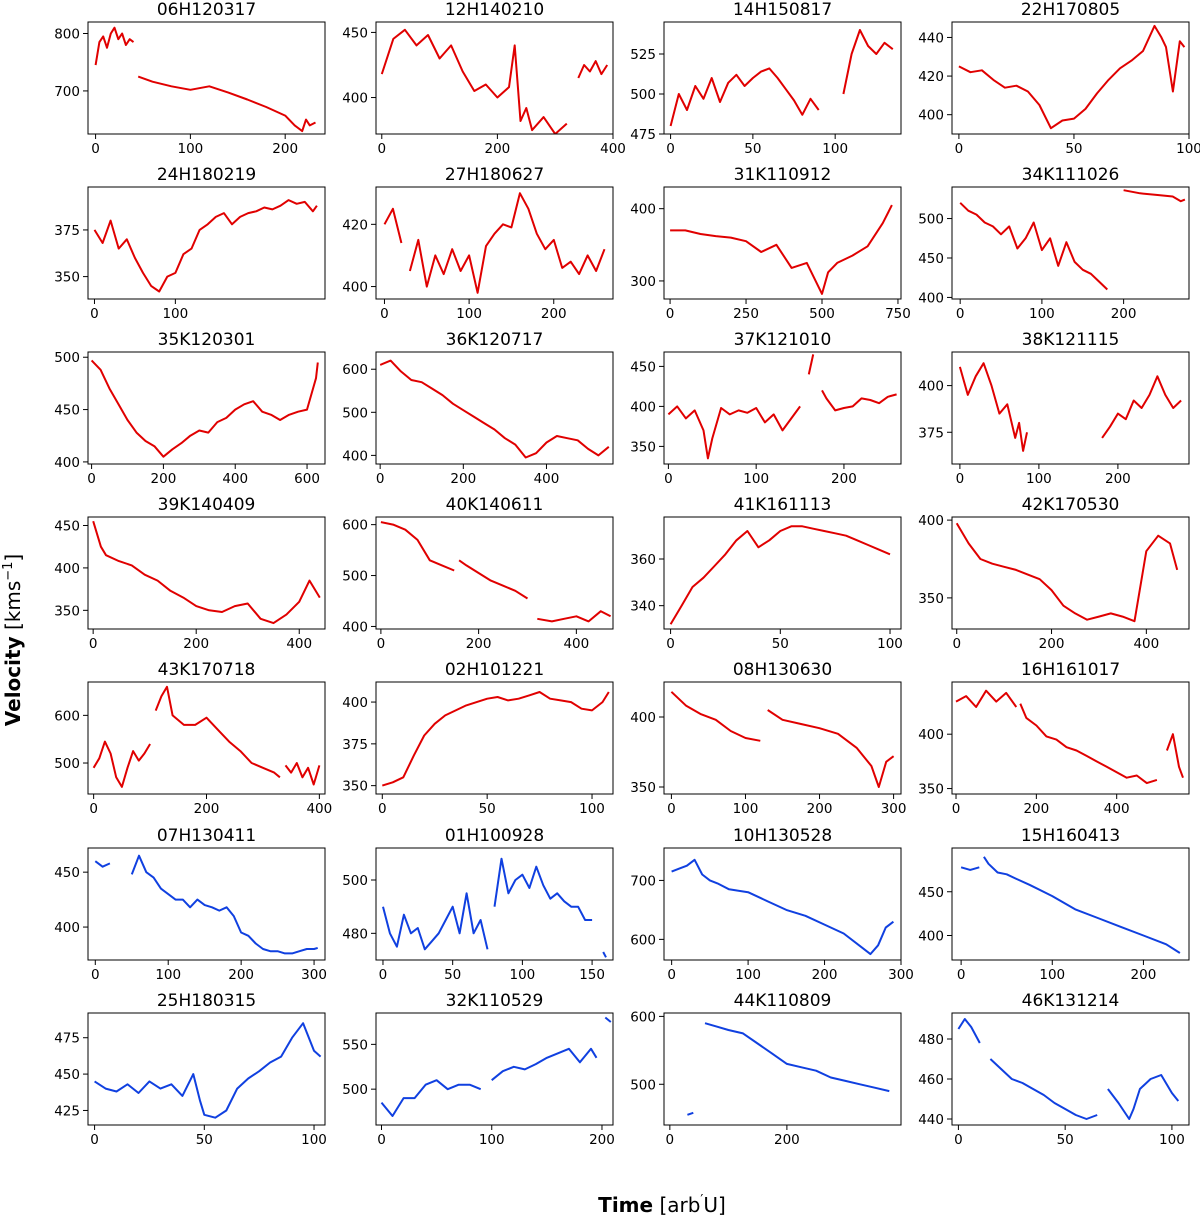  What do you see at coordinates (931, 433) in the screenshot?
I see `y-tick-label: 375` at bounding box center [931, 433].